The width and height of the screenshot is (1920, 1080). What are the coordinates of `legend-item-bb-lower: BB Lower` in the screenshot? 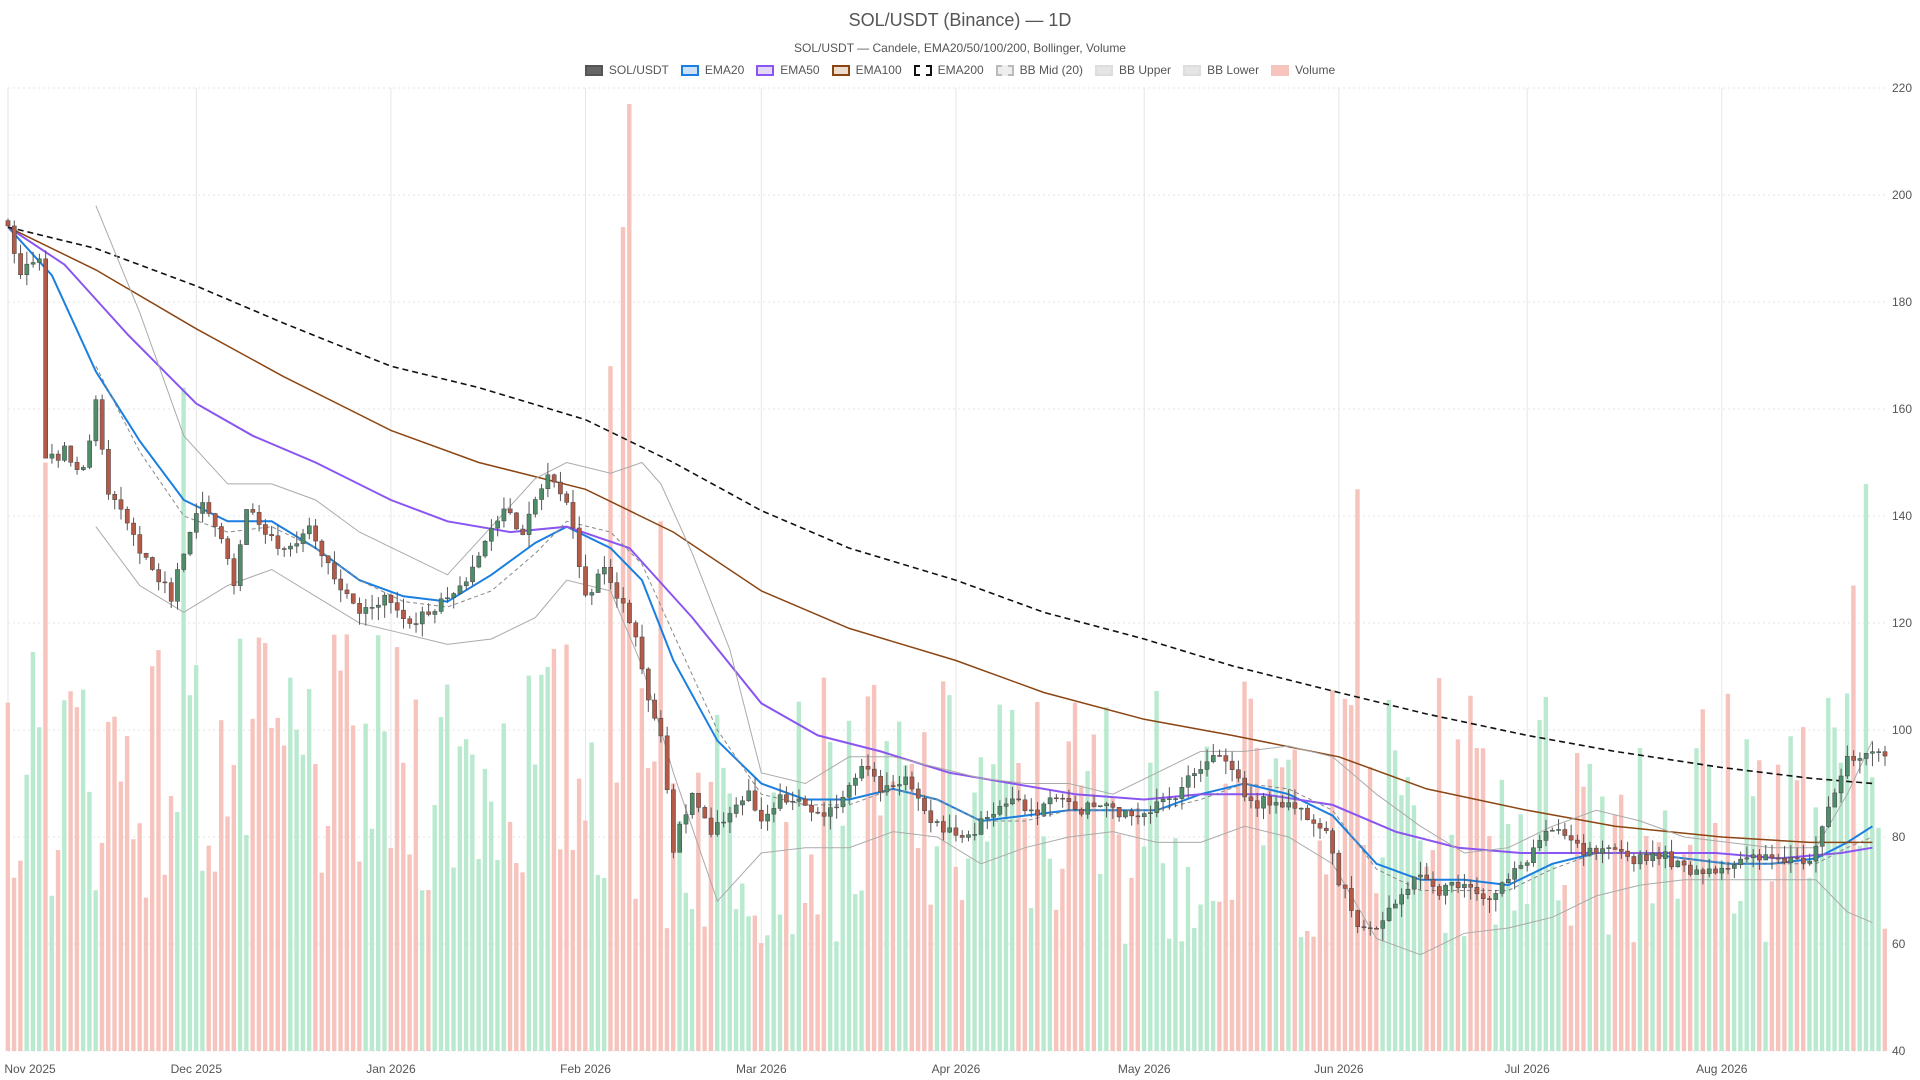 It's located at (1221, 70).